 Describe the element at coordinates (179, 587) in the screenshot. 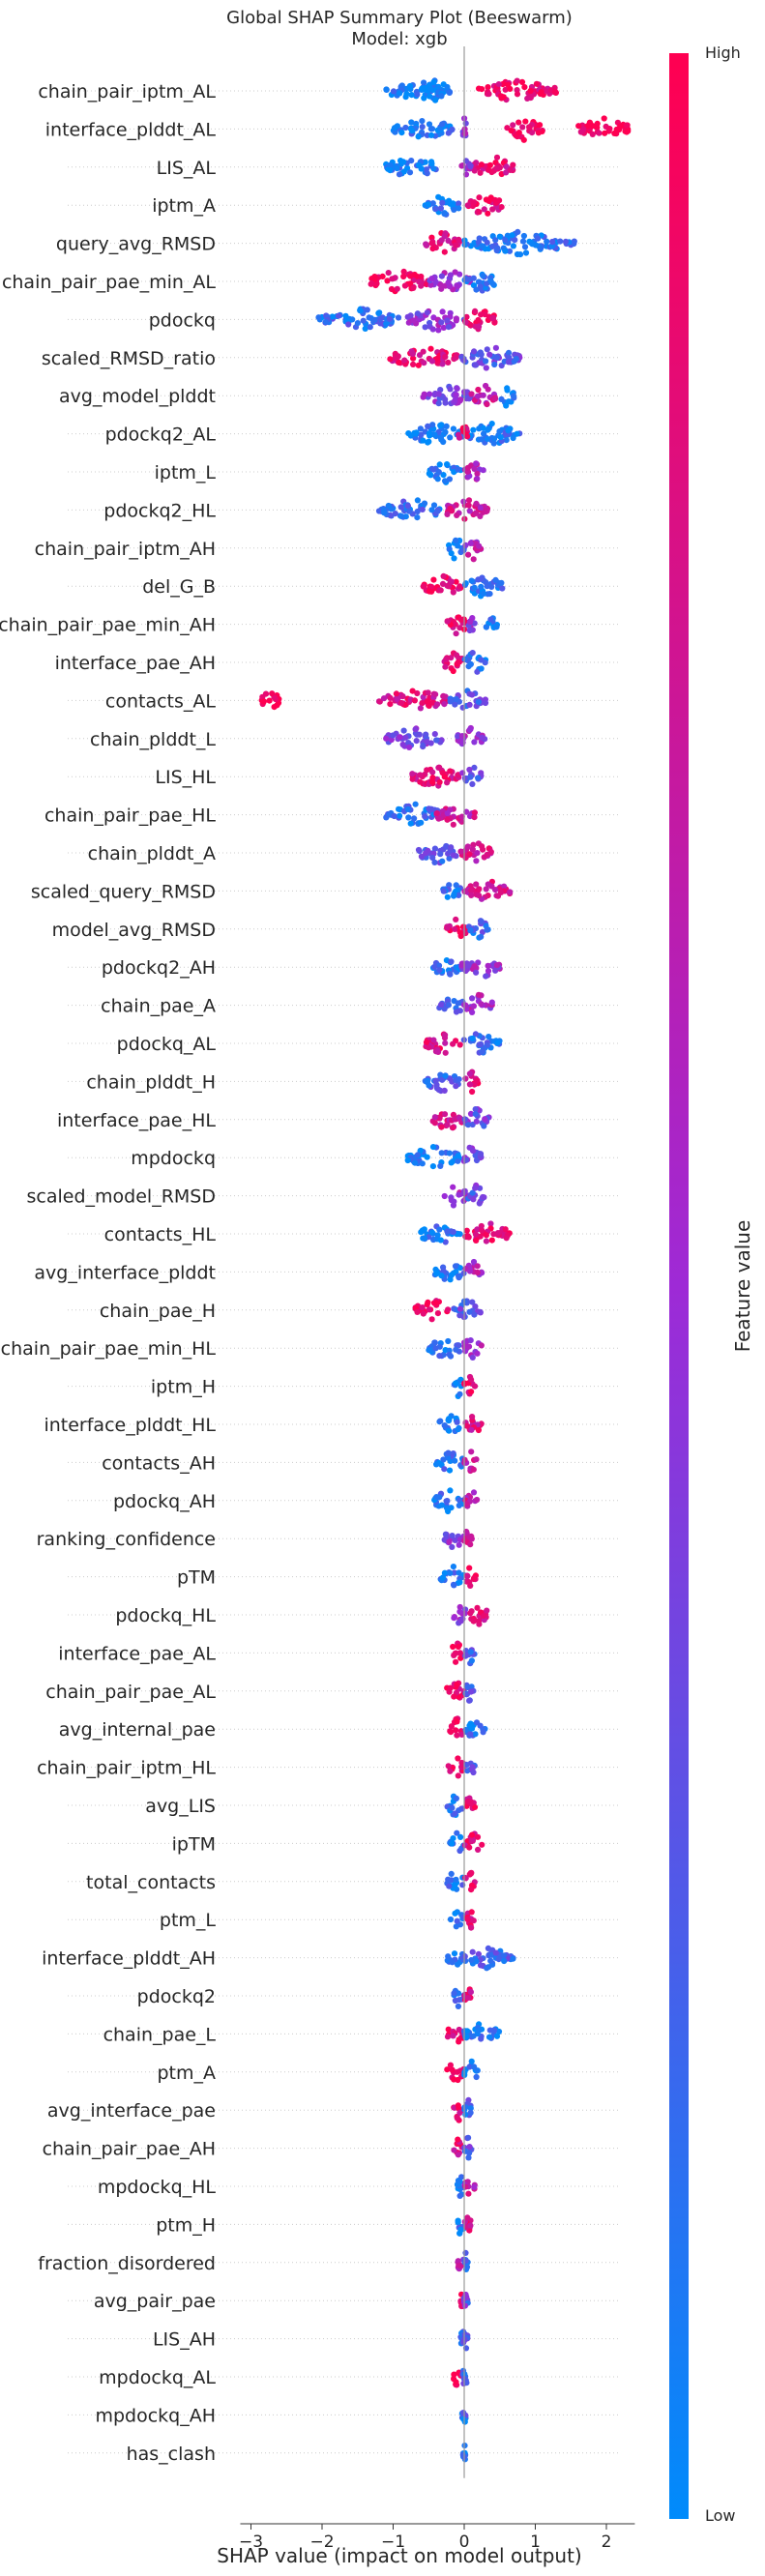

I see `feature-label: del_G_B` at that location.